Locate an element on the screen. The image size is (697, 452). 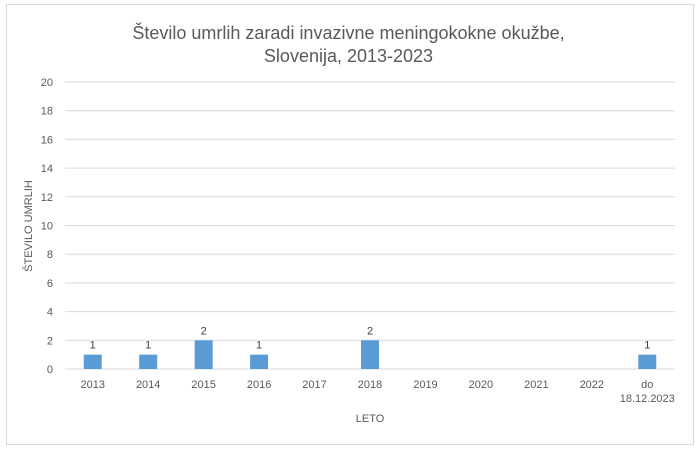
x-tick-label: 2013 is located at coordinates (92, 385).